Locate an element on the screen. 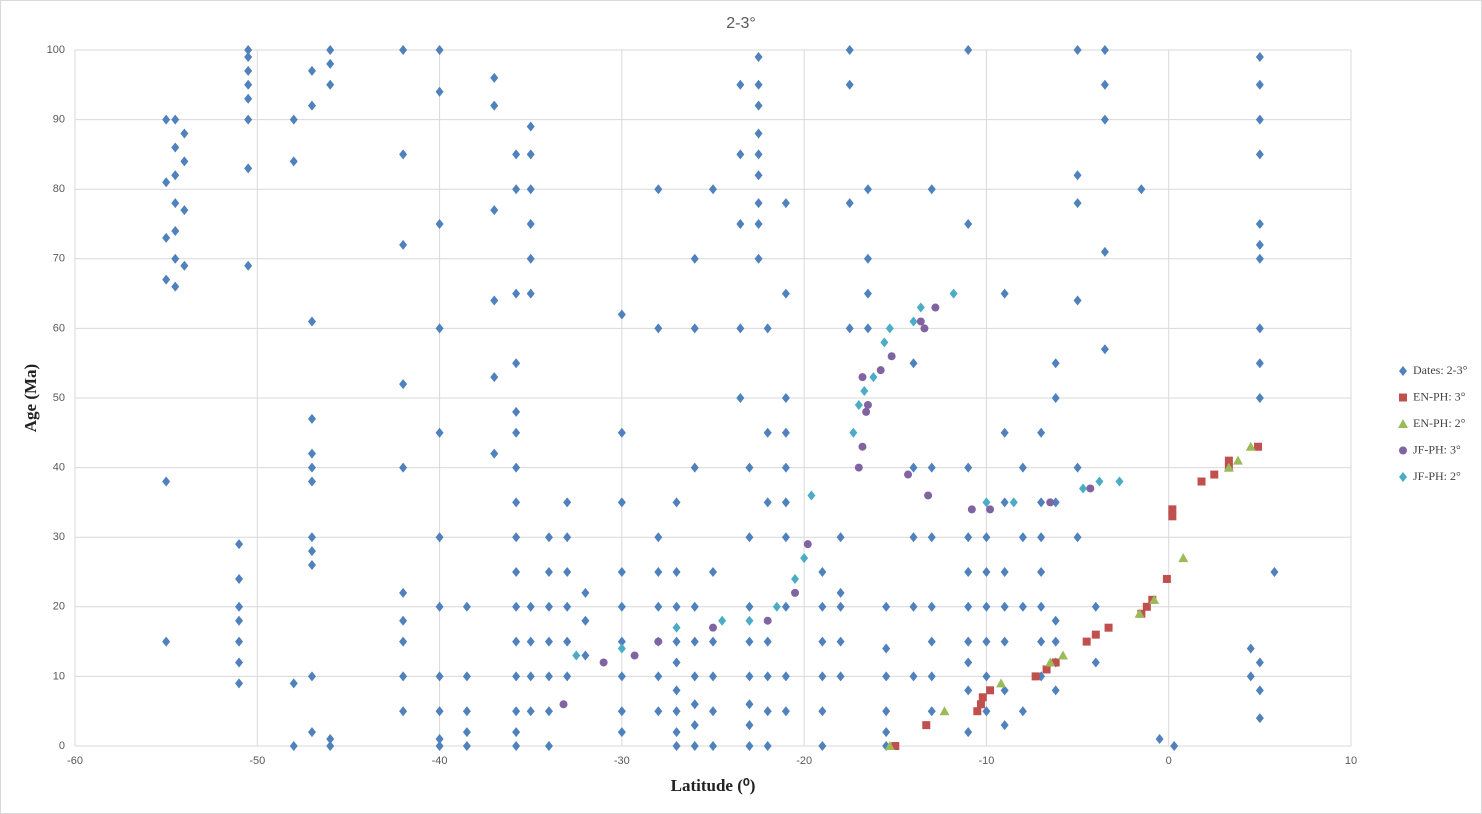  x-tick-label: -20 is located at coordinates (804, 761).